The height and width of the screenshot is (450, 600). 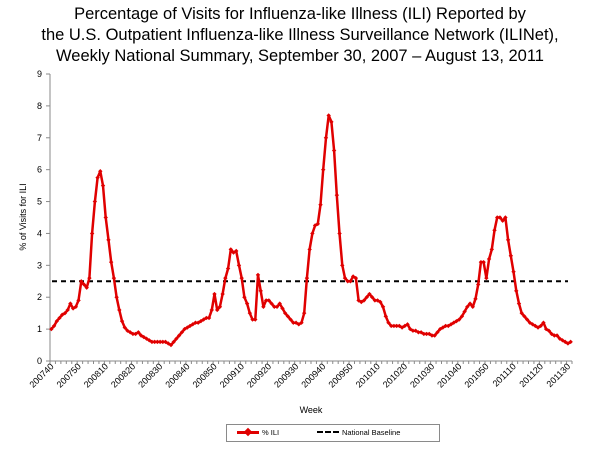 I want to click on x-tick-label: 200850, so click(x=205, y=375).